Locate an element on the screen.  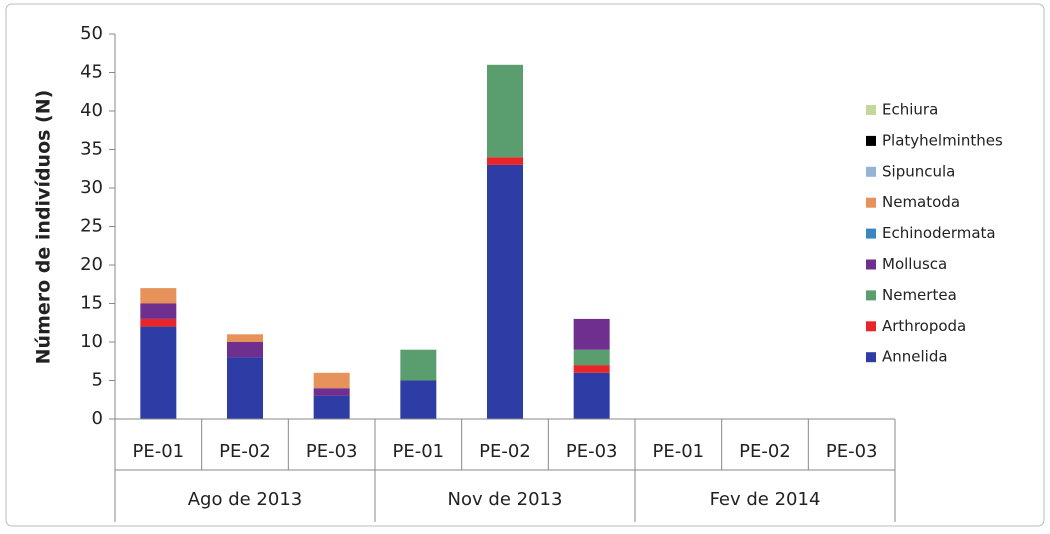
y-tick-label: 30 is located at coordinates (91, 187).